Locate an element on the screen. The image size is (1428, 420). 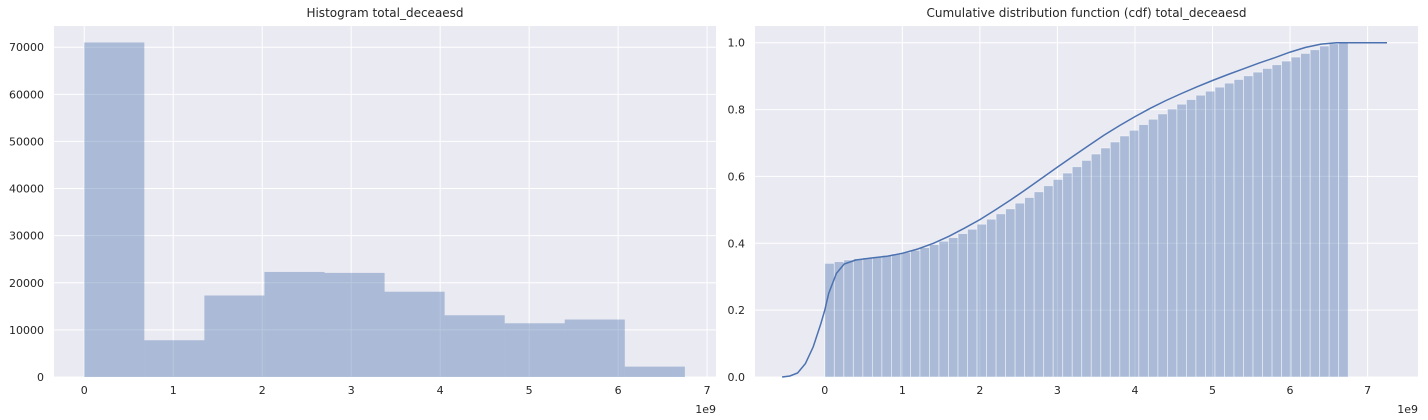
cdf-y-ticks: 0.0 0.2 0.4 0.6 0.8 1.0 is located at coordinates (737, 210).